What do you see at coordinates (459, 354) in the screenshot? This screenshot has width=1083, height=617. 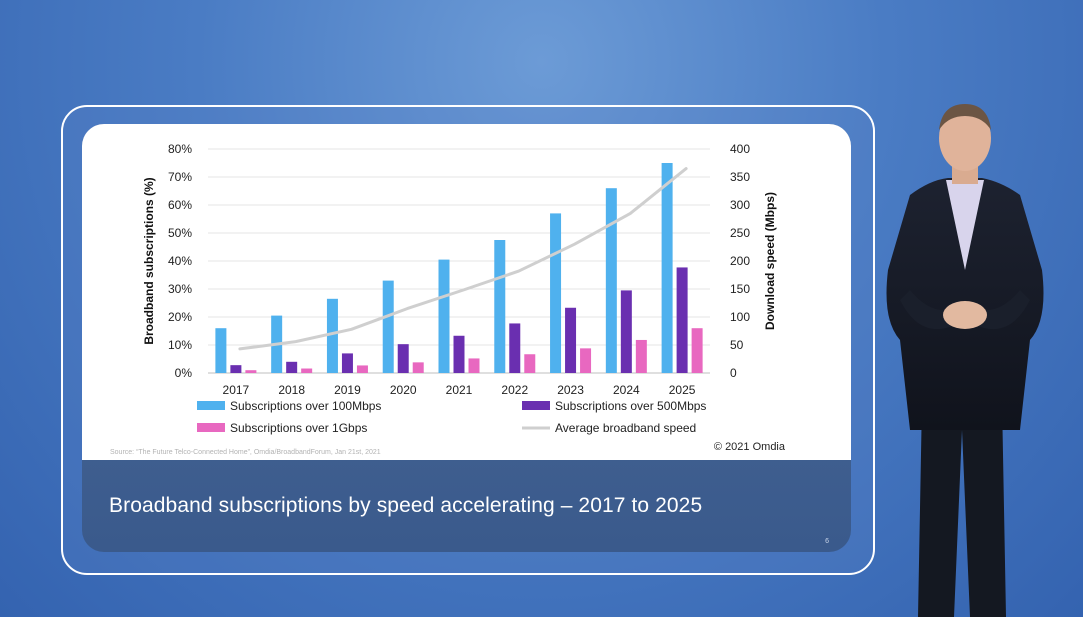 I see `bar-1-2021` at bounding box center [459, 354].